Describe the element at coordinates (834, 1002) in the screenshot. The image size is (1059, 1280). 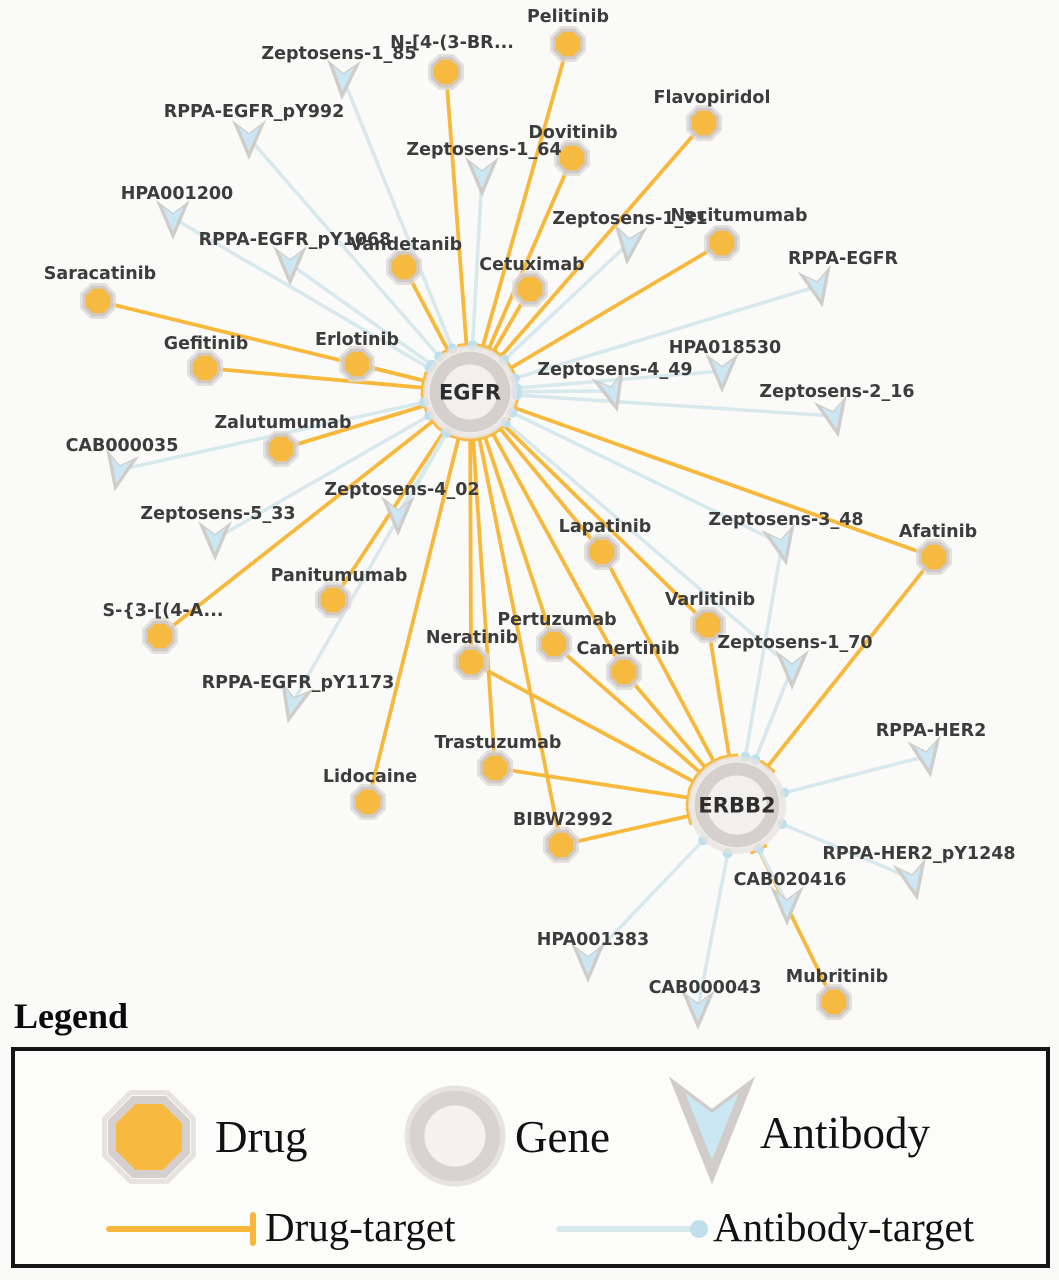
I see `drug-node-mubritinib` at that location.